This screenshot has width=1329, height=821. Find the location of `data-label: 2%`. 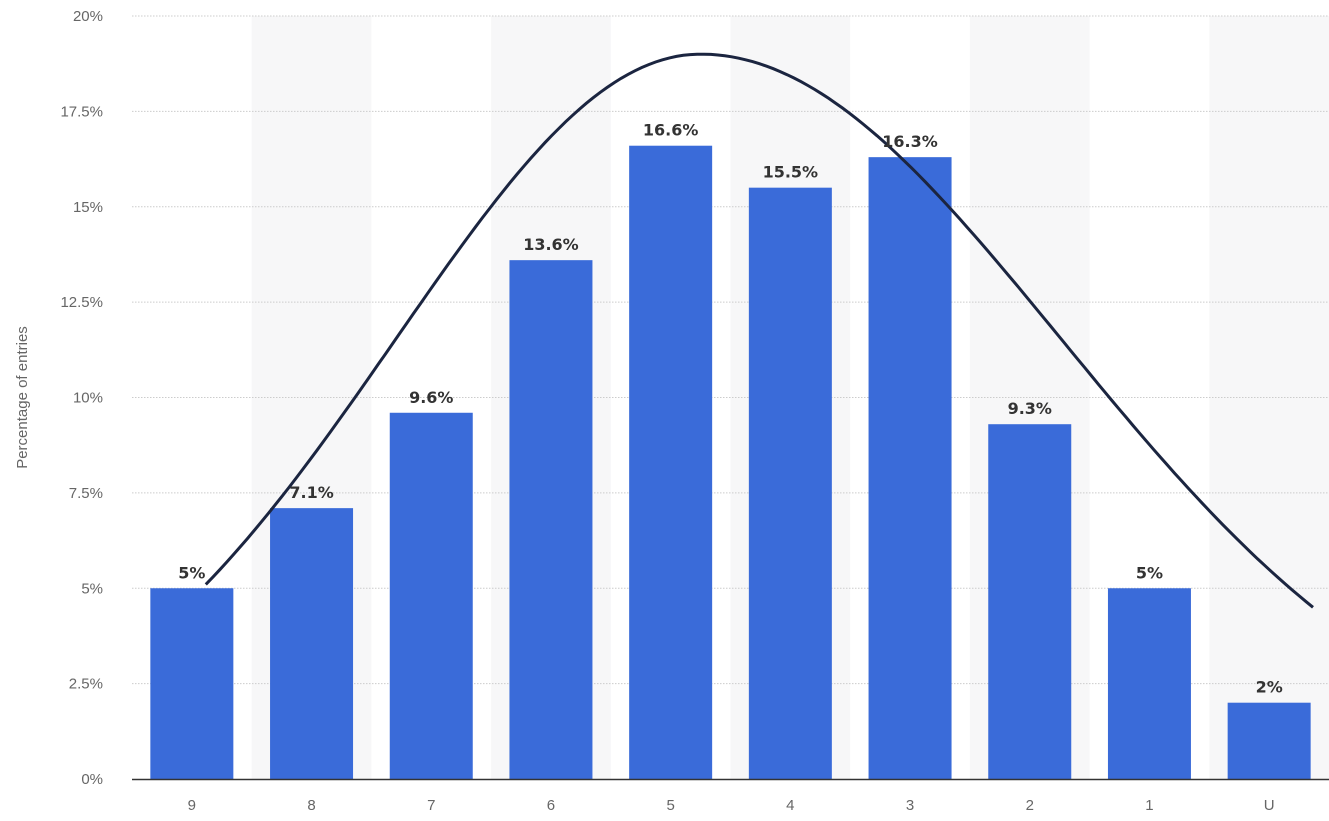

data-label: 2% is located at coordinates (1269, 687).